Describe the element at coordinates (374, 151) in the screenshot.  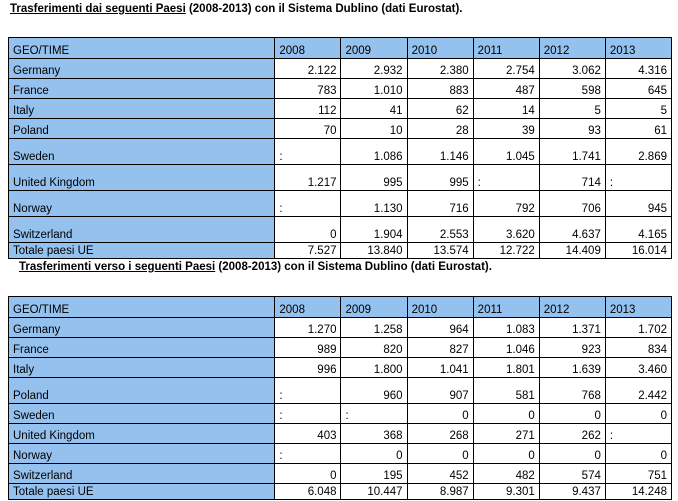
I see `value-cell: 1.086` at that location.